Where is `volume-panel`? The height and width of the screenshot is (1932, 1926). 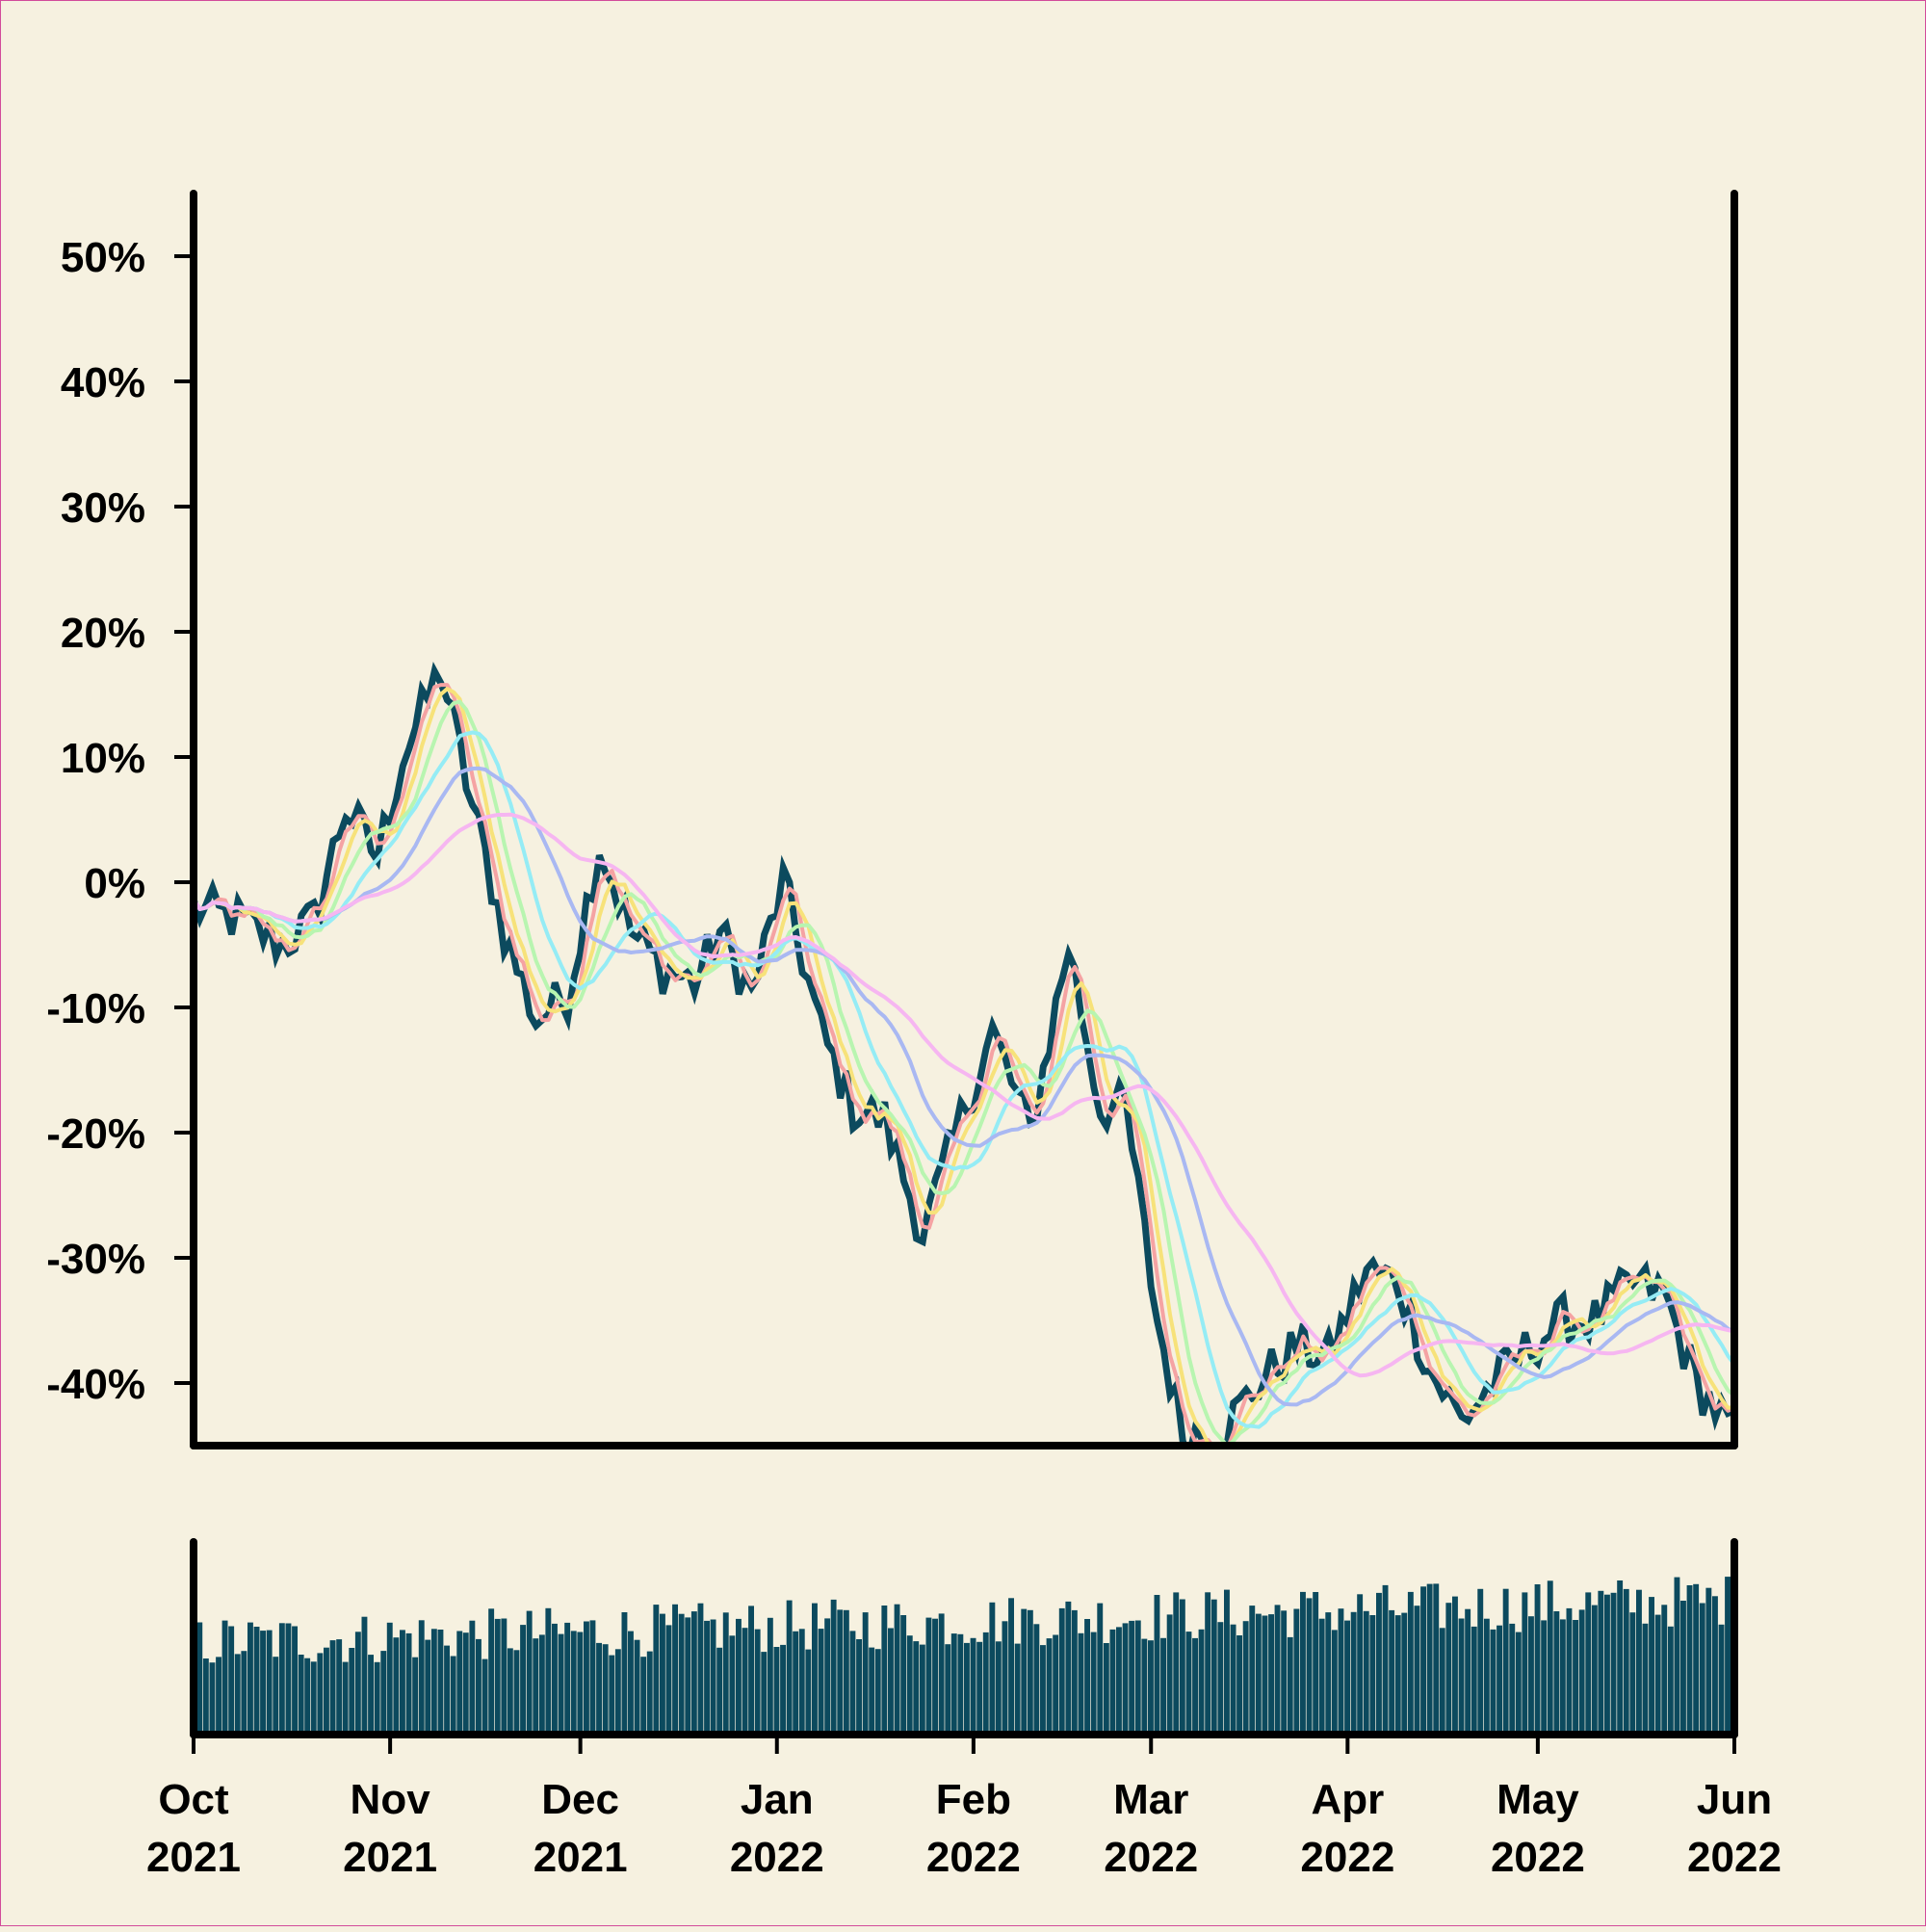 volume-panel is located at coordinates (963, 1656).